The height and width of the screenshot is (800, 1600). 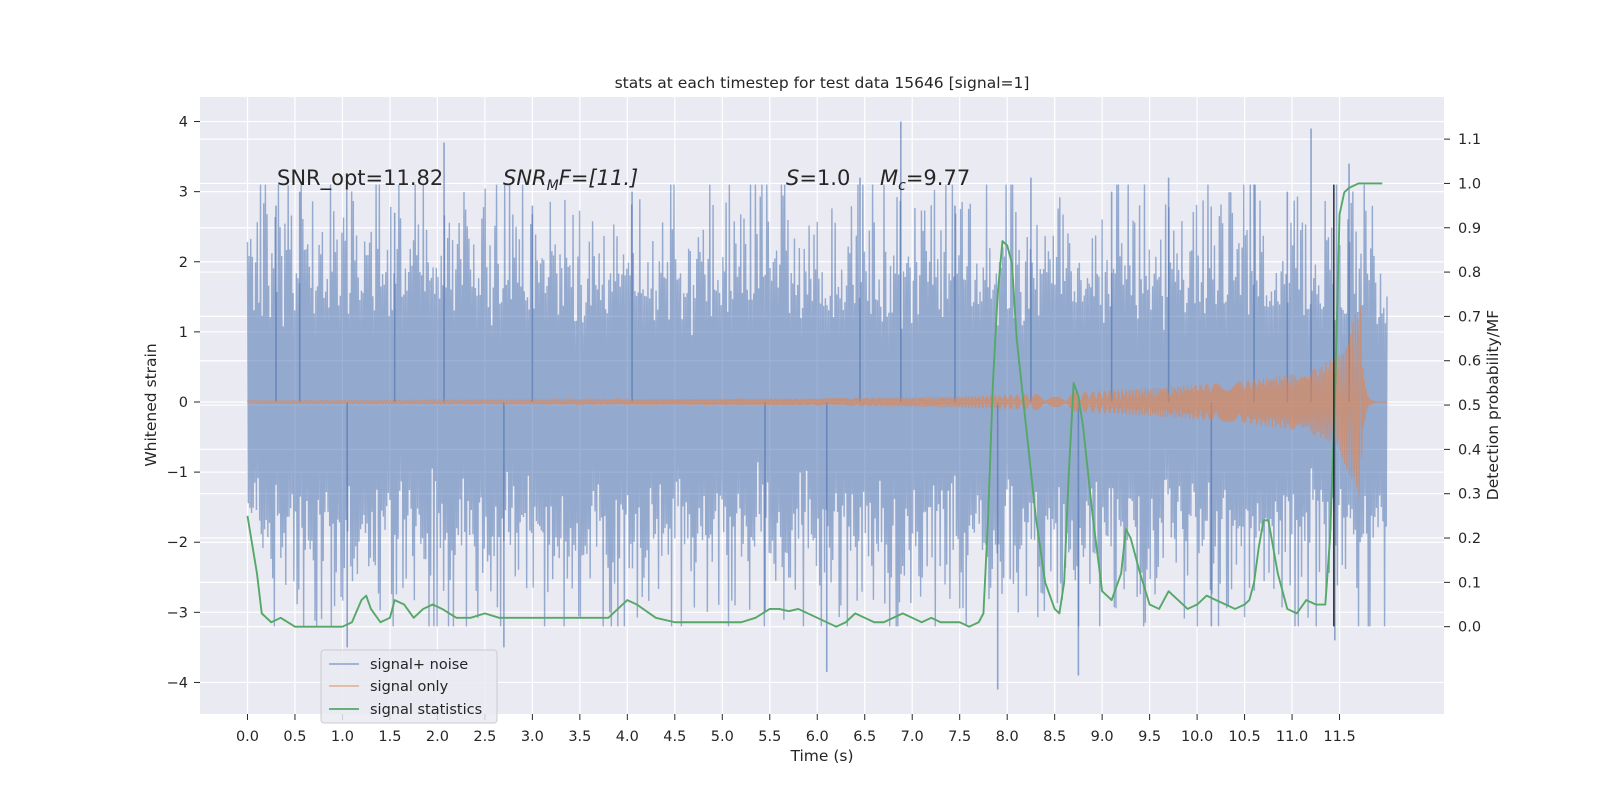 What do you see at coordinates (1469, 184) in the screenshot?
I see `y2-tick-label-10: 1.0` at bounding box center [1469, 184].